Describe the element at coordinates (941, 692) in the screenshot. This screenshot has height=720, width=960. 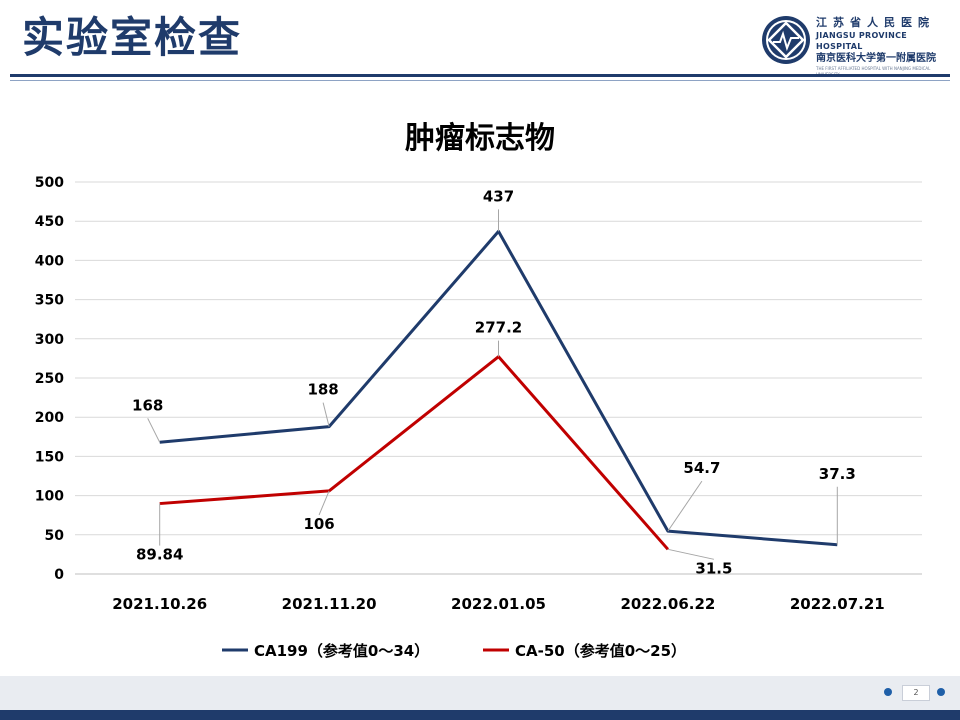
I see `nav-dot-right` at that location.